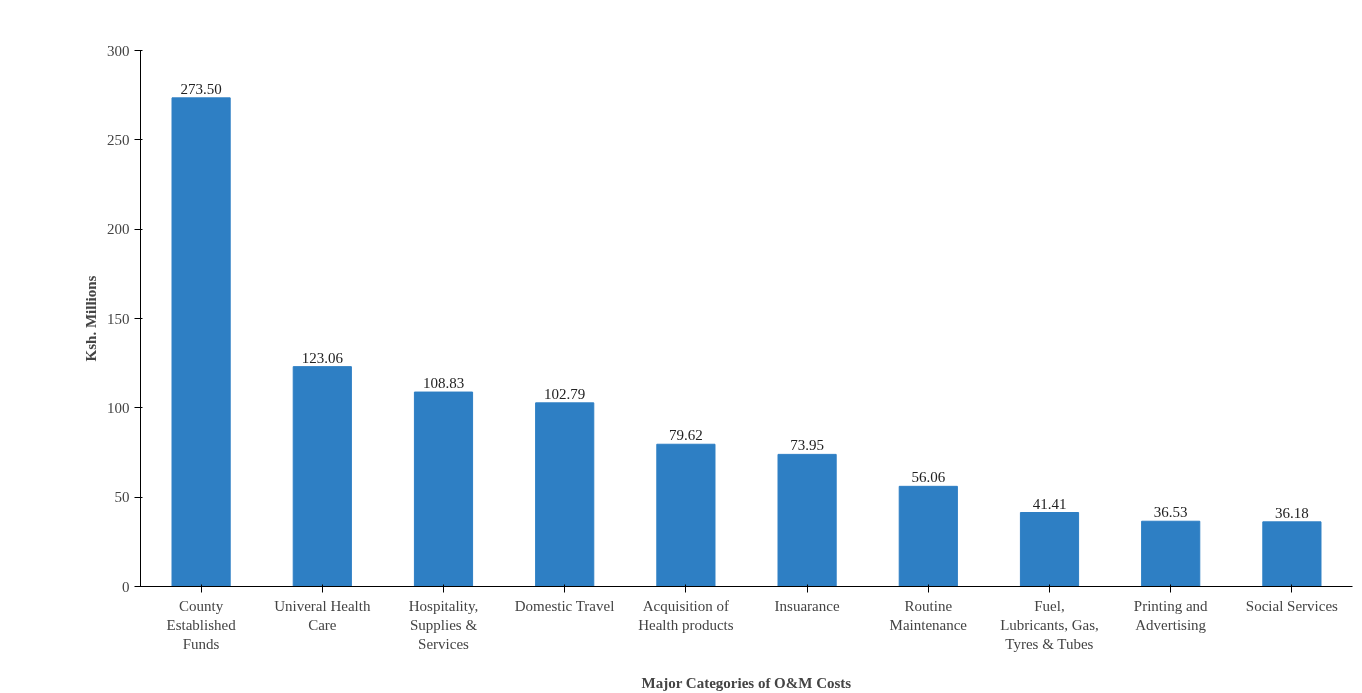 The height and width of the screenshot is (693, 1362). What do you see at coordinates (807, 445) in the screenshot?
I see `data-label: 73.95` at bounding box center [807, 445].